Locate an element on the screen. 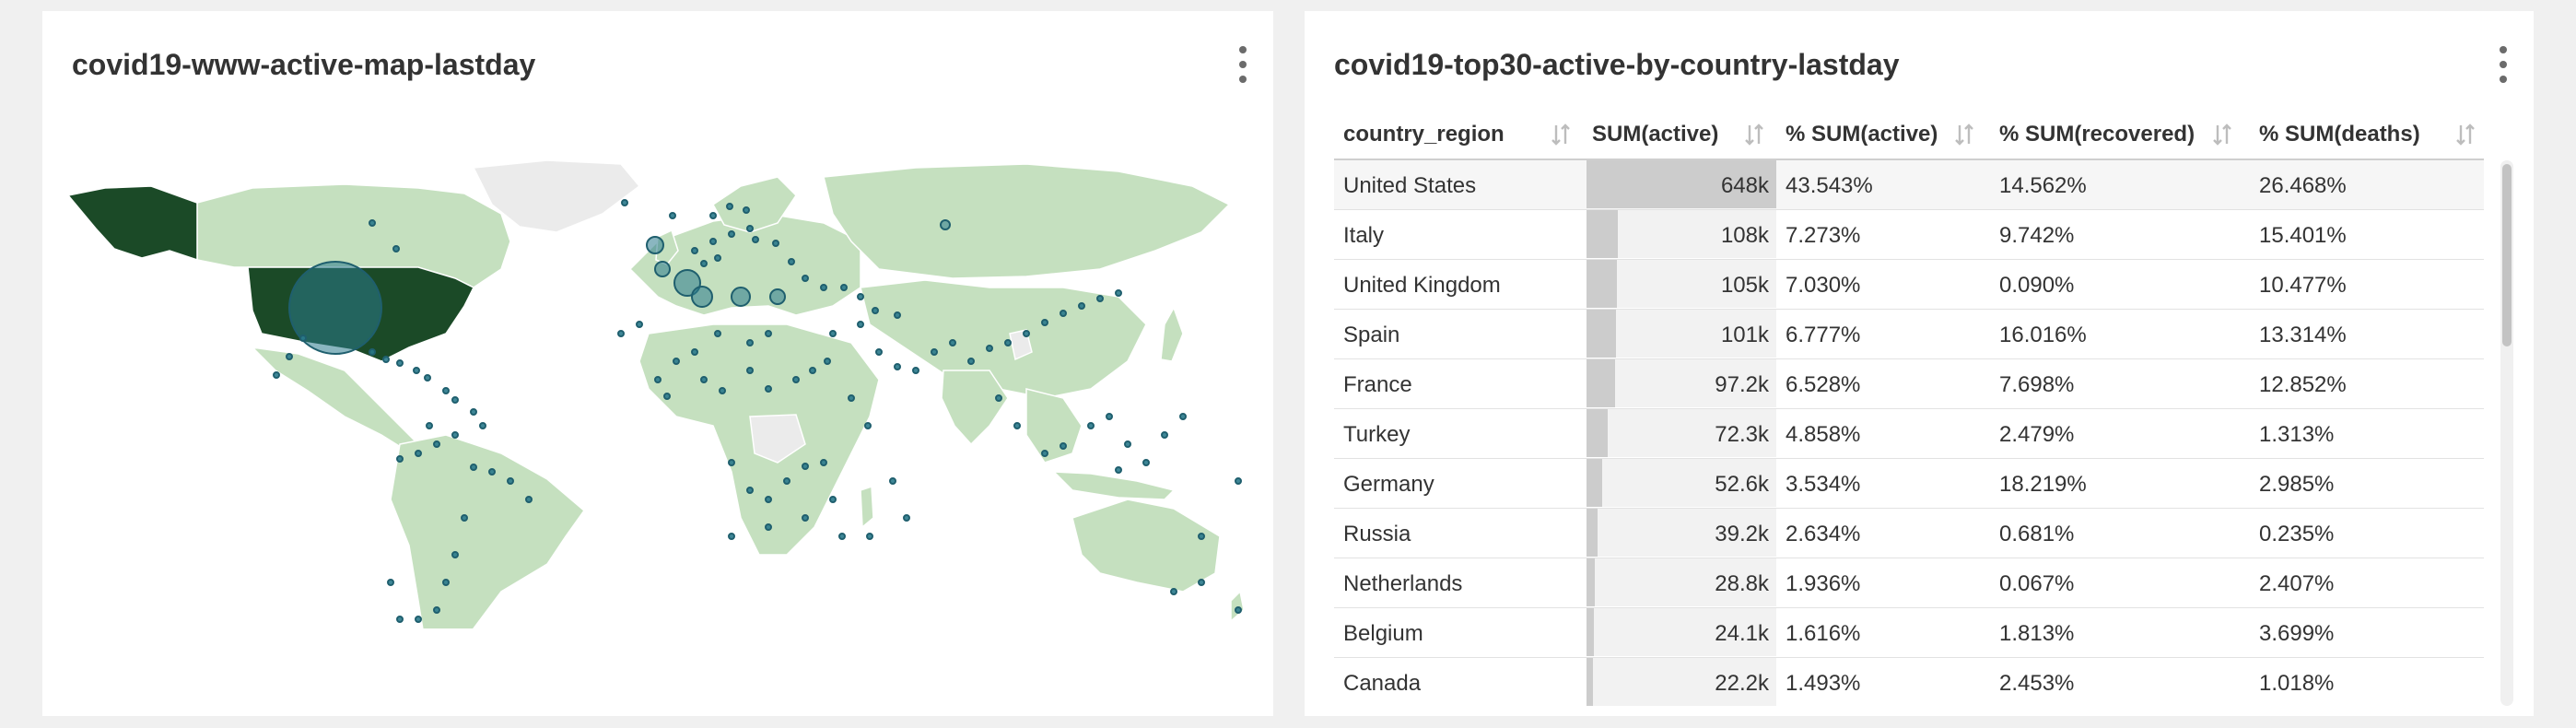 This screenshot has height=728, width=2576. column-header-pct-deaths: % SUM(deaths) is located at coordinates (2339, 134).